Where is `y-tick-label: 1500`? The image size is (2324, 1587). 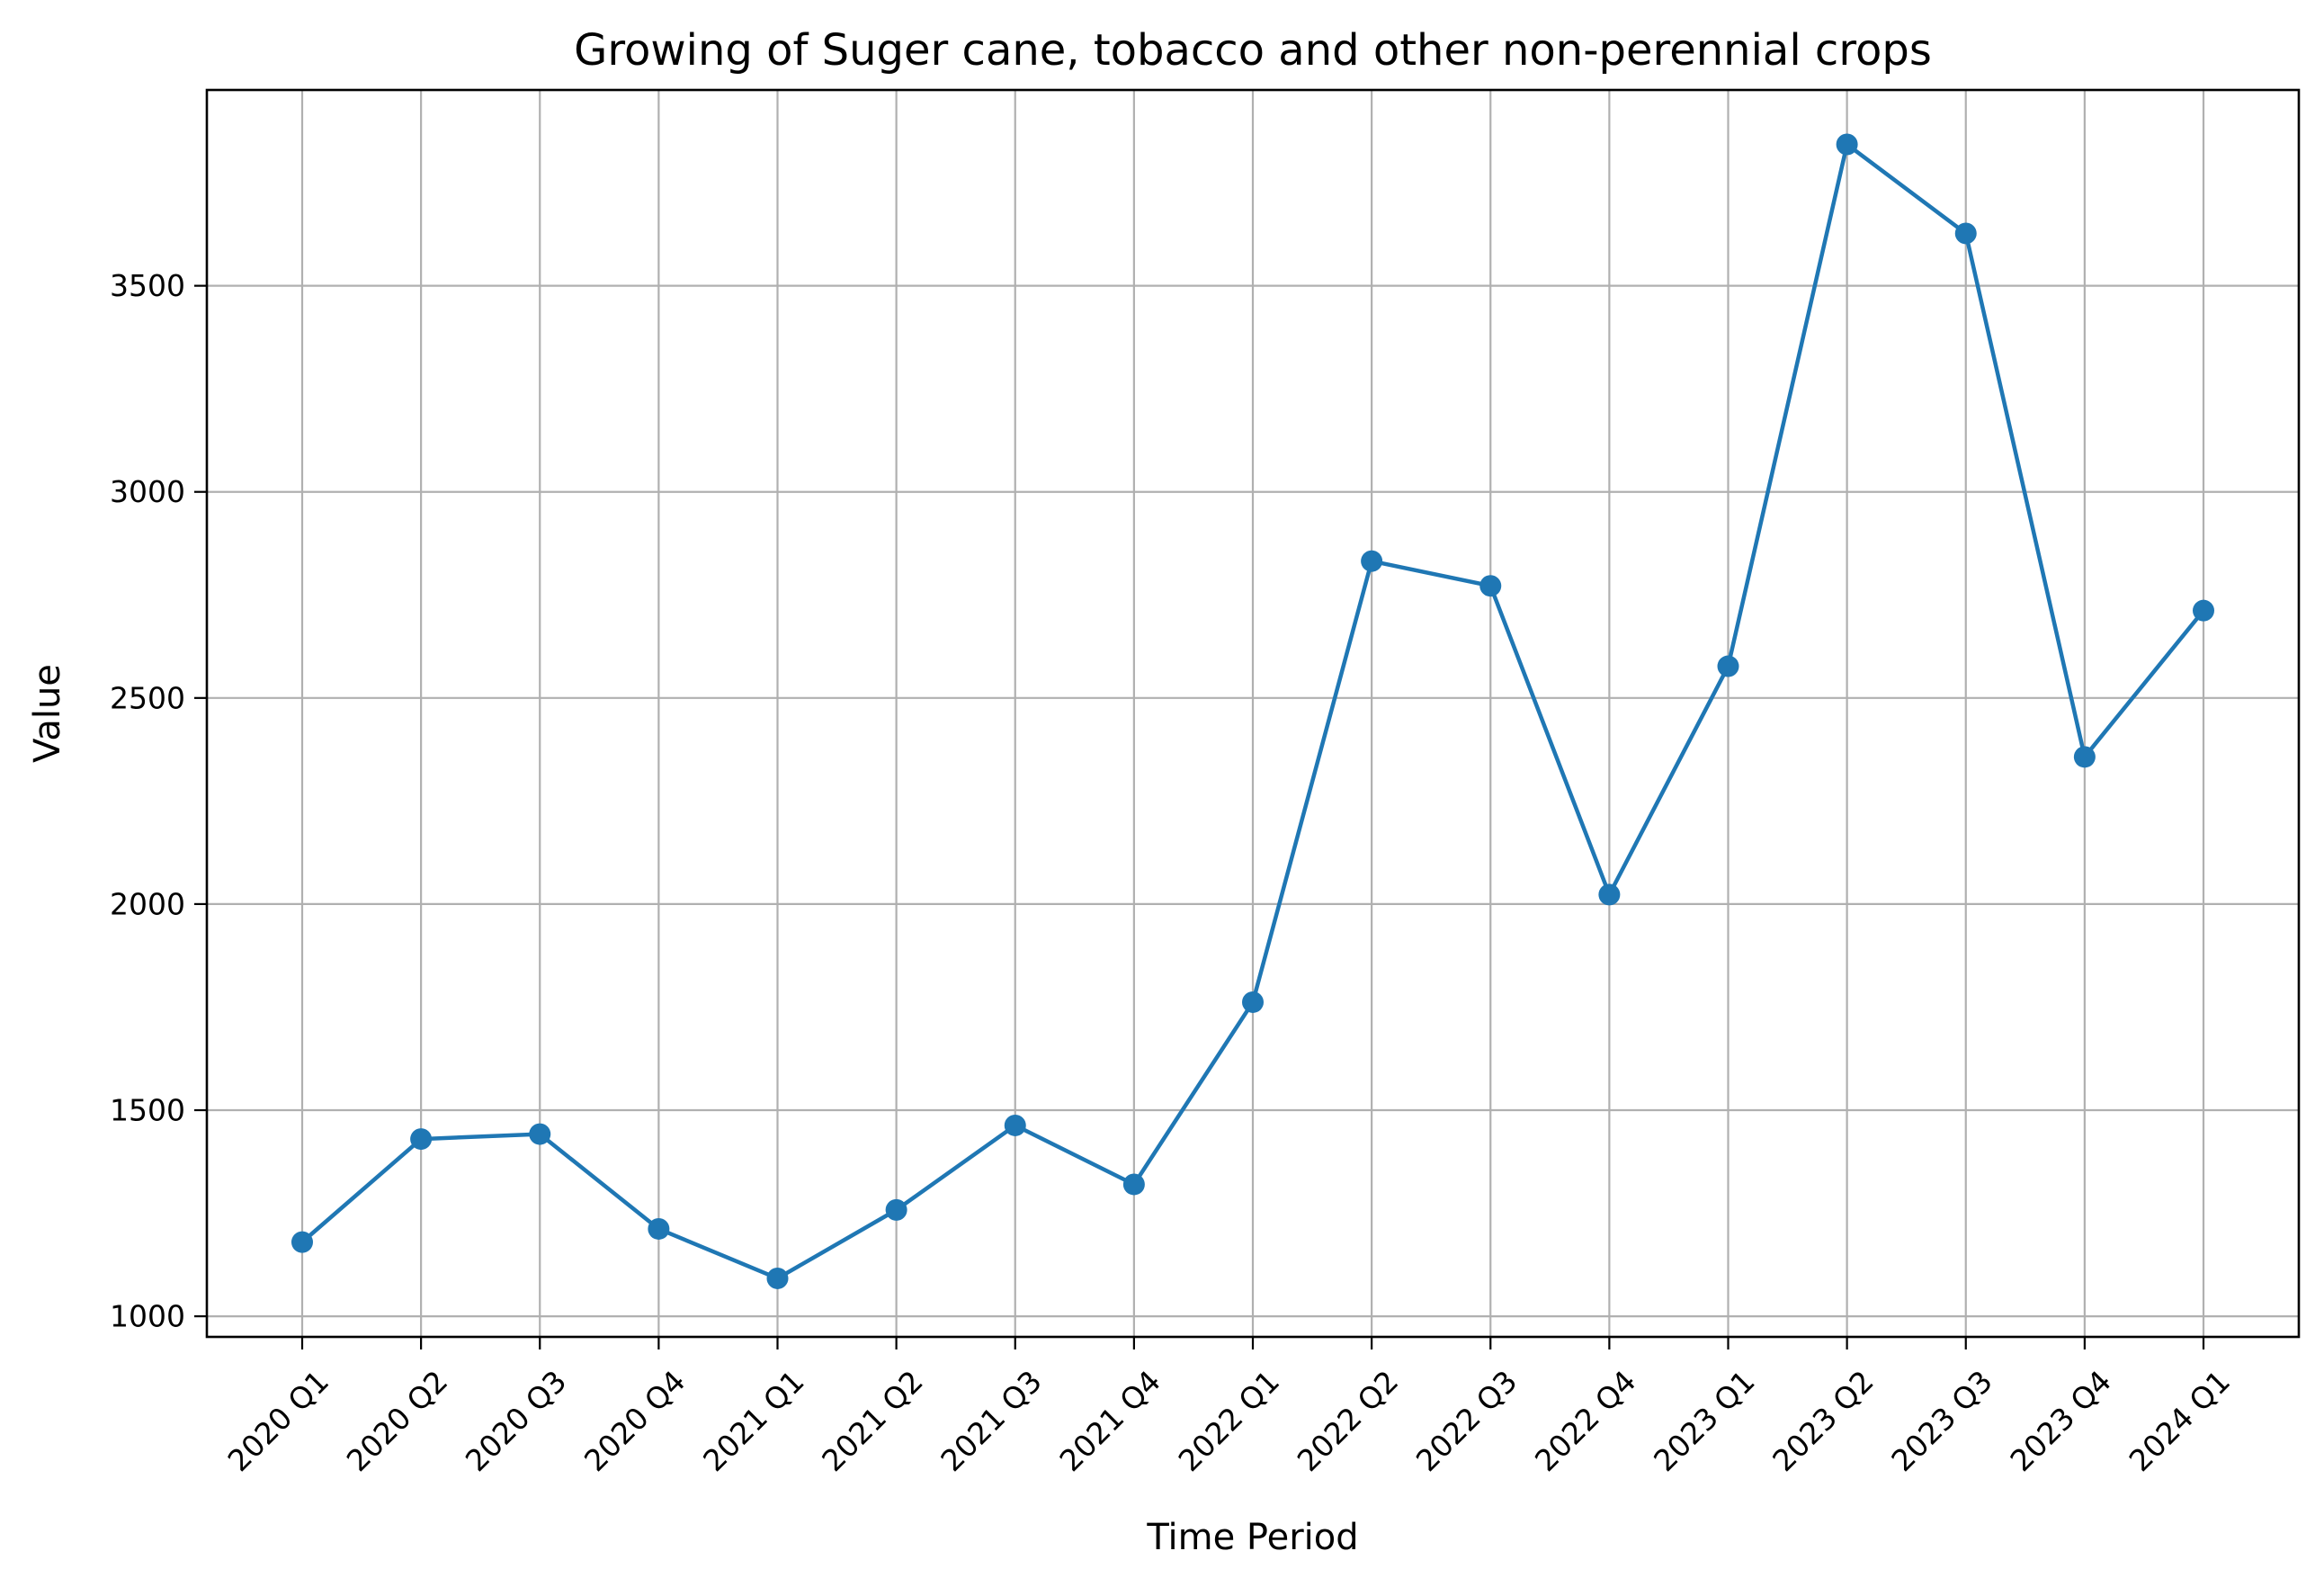
y-tick-label: 1500 is located at coordinates (147, 1110).